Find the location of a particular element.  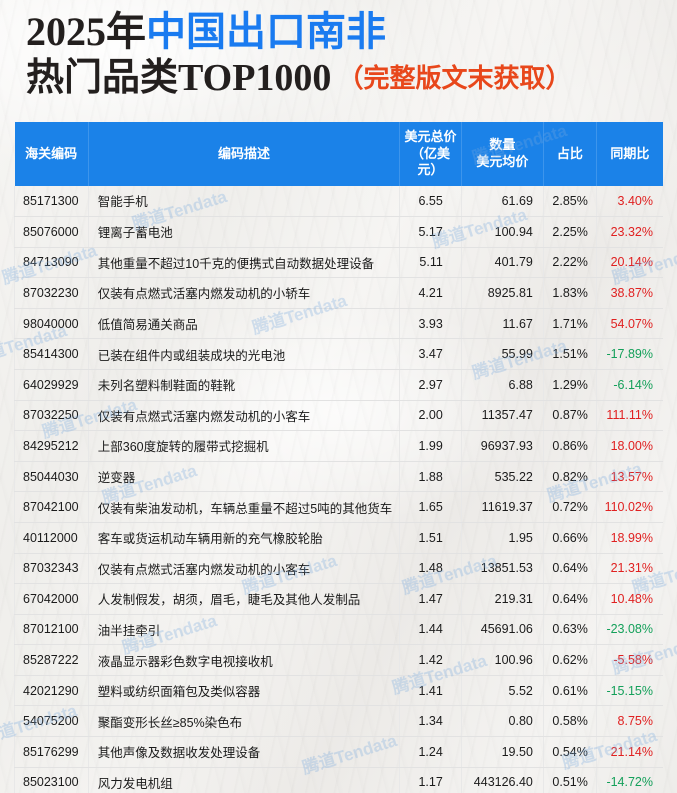

cell-quantity: 443126.40 is located at coordinates (502, 780).